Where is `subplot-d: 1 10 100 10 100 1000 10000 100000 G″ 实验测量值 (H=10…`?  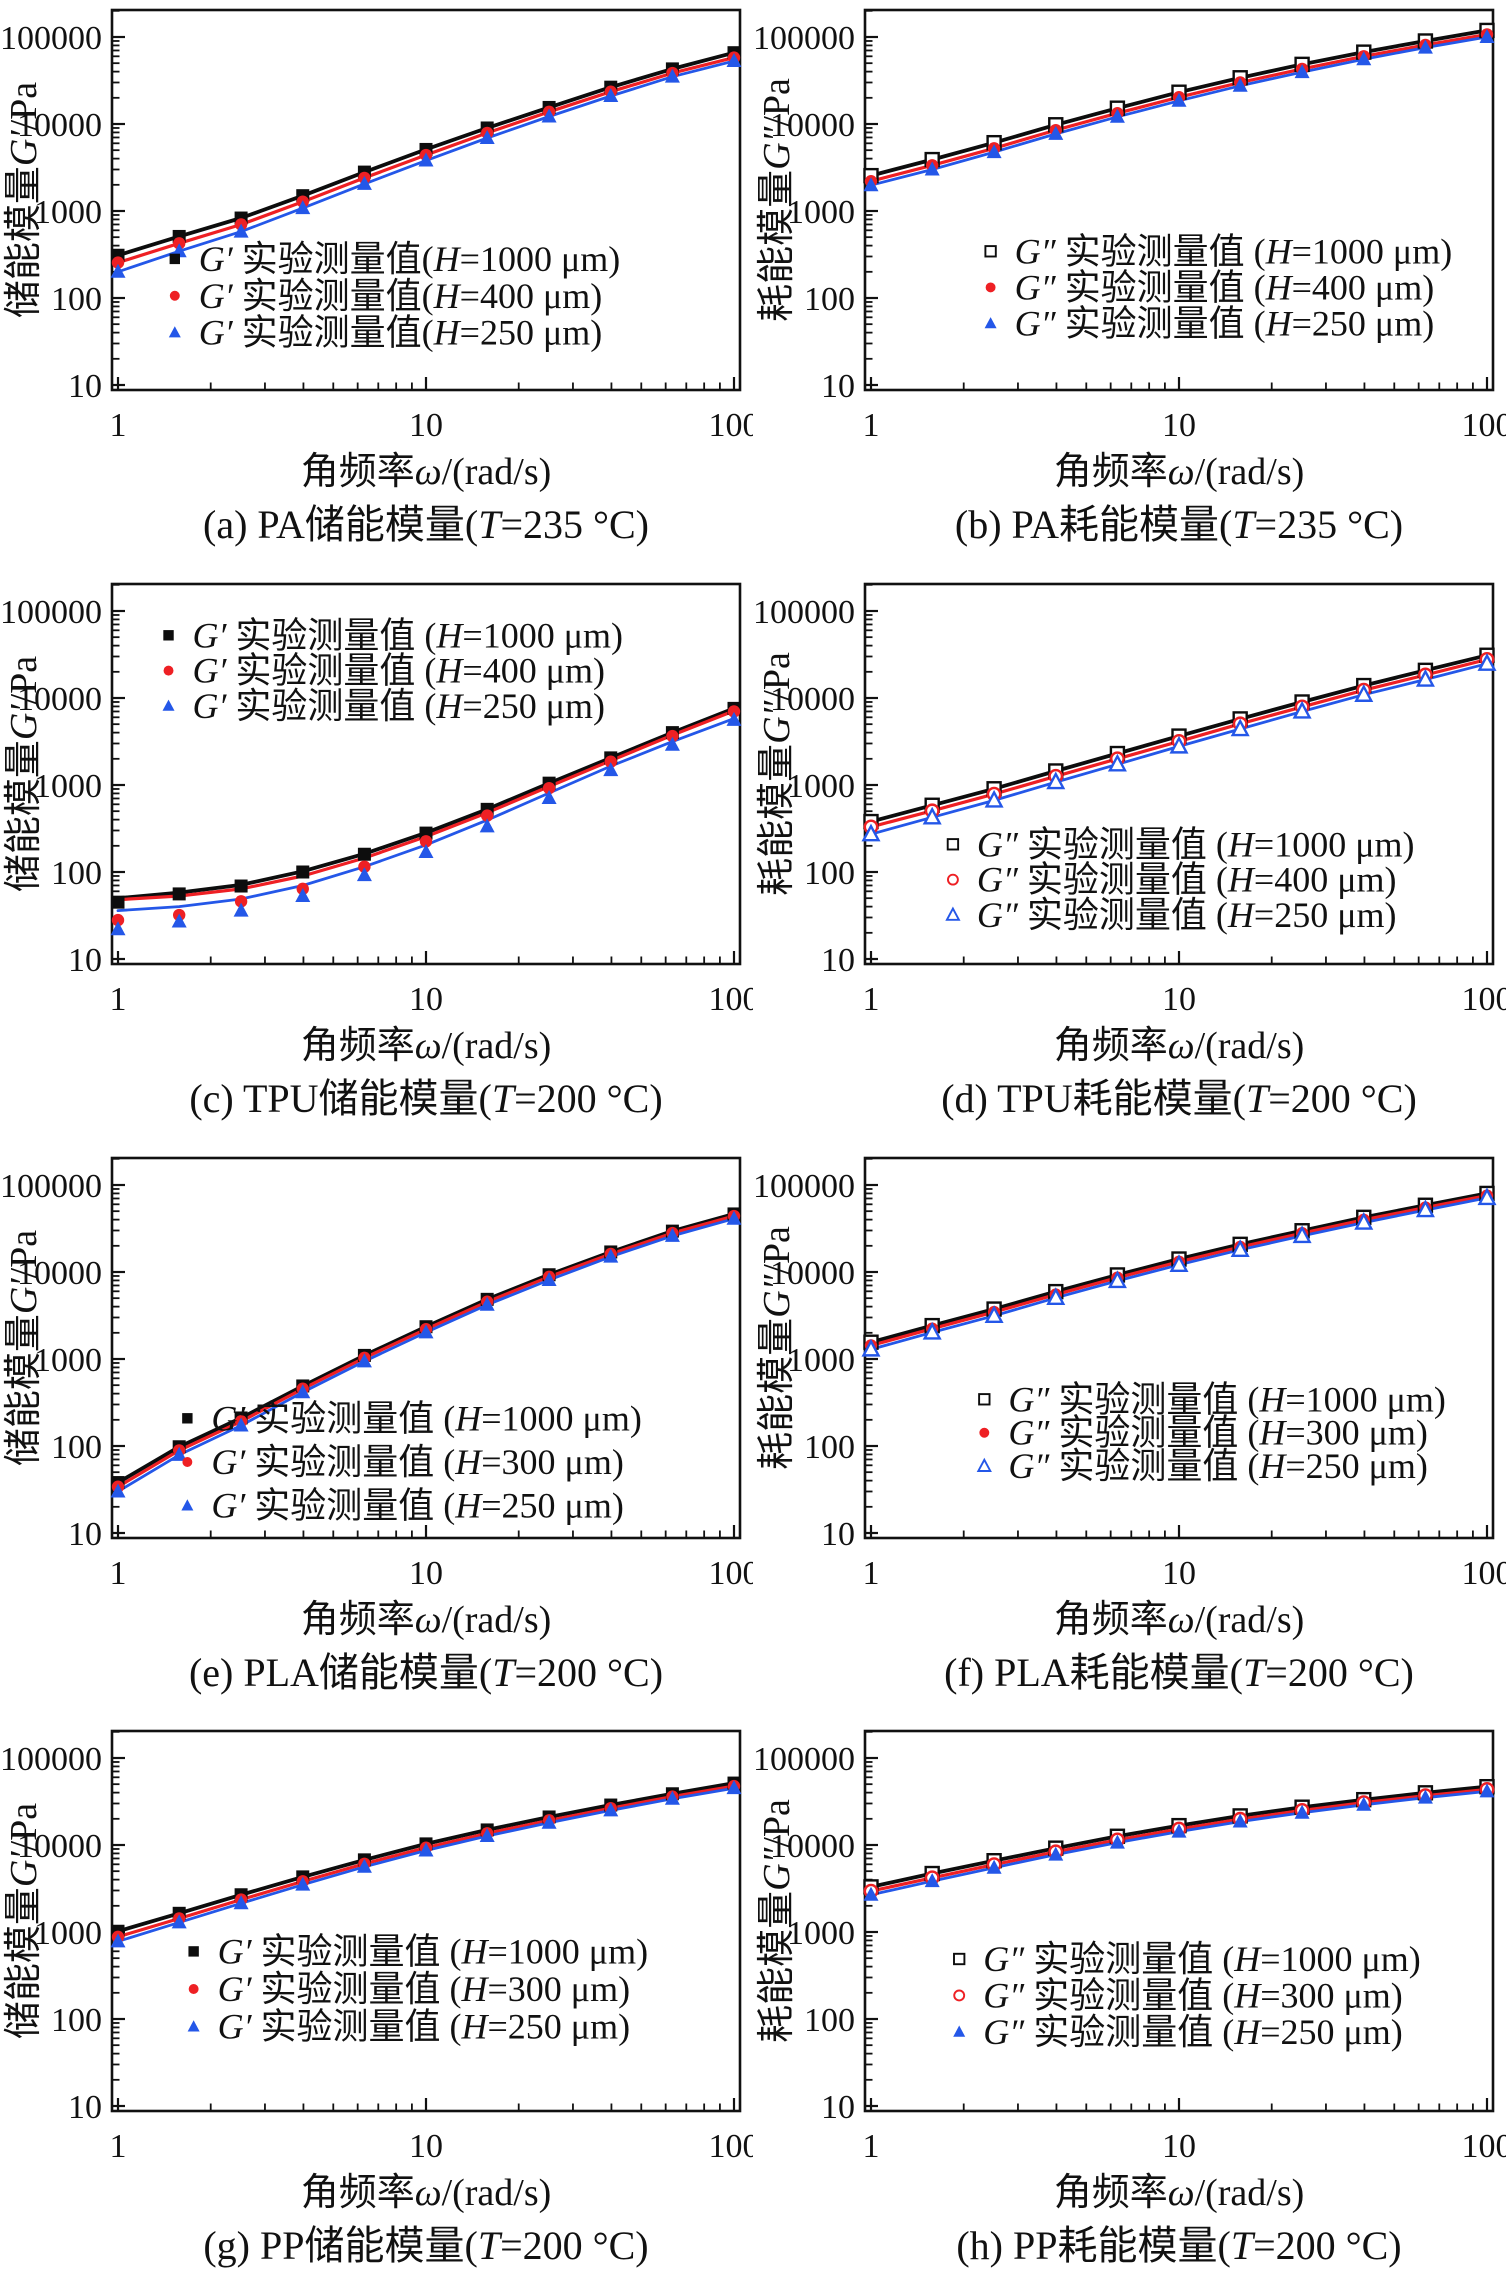 subplot-d: 1 10 100 10 100 1000 10000 100000 G″ 实验测量值 (H=10… is located at coordinates (1129, 861).